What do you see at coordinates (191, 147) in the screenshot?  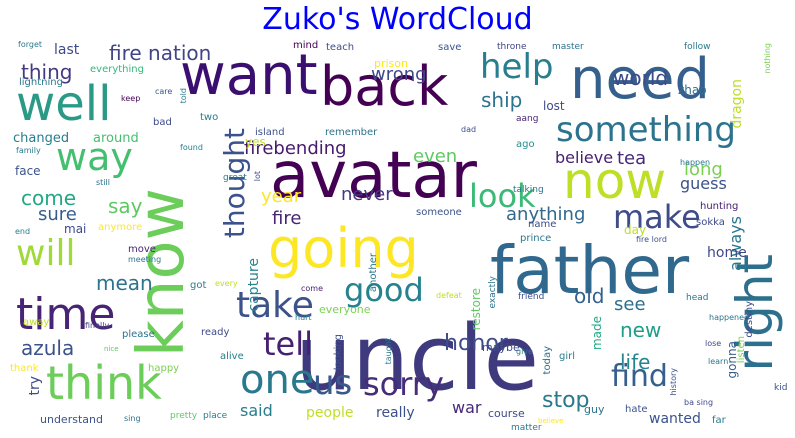 I see `word-found: found` at bounding box center [191, 147].